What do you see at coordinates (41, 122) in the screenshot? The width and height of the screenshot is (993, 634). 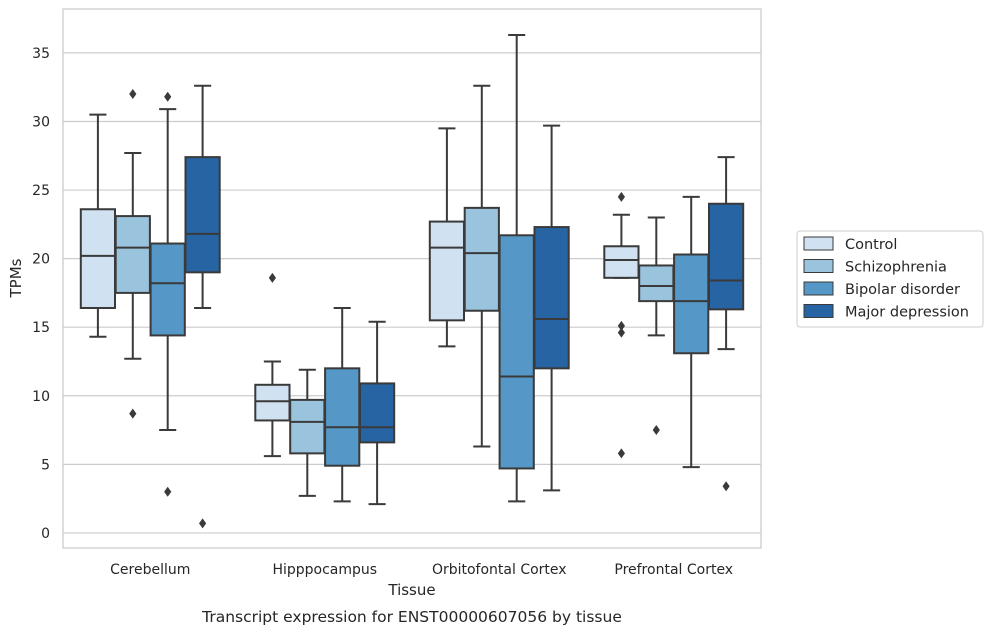 I see `y-tick-label: 30` at bounding box center [41, 122].